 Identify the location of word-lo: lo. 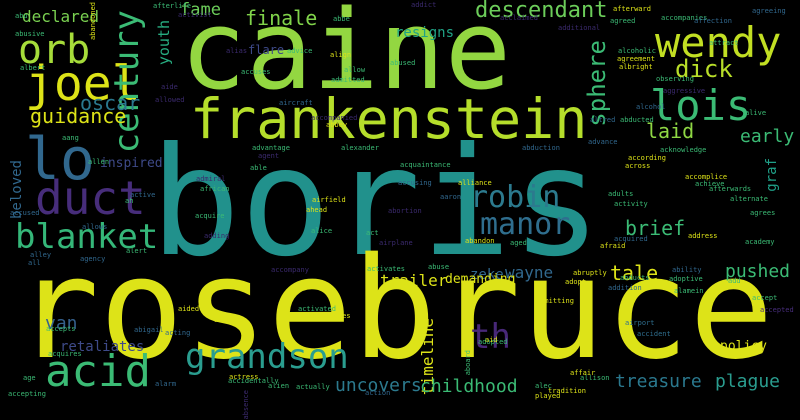
(60, 159).